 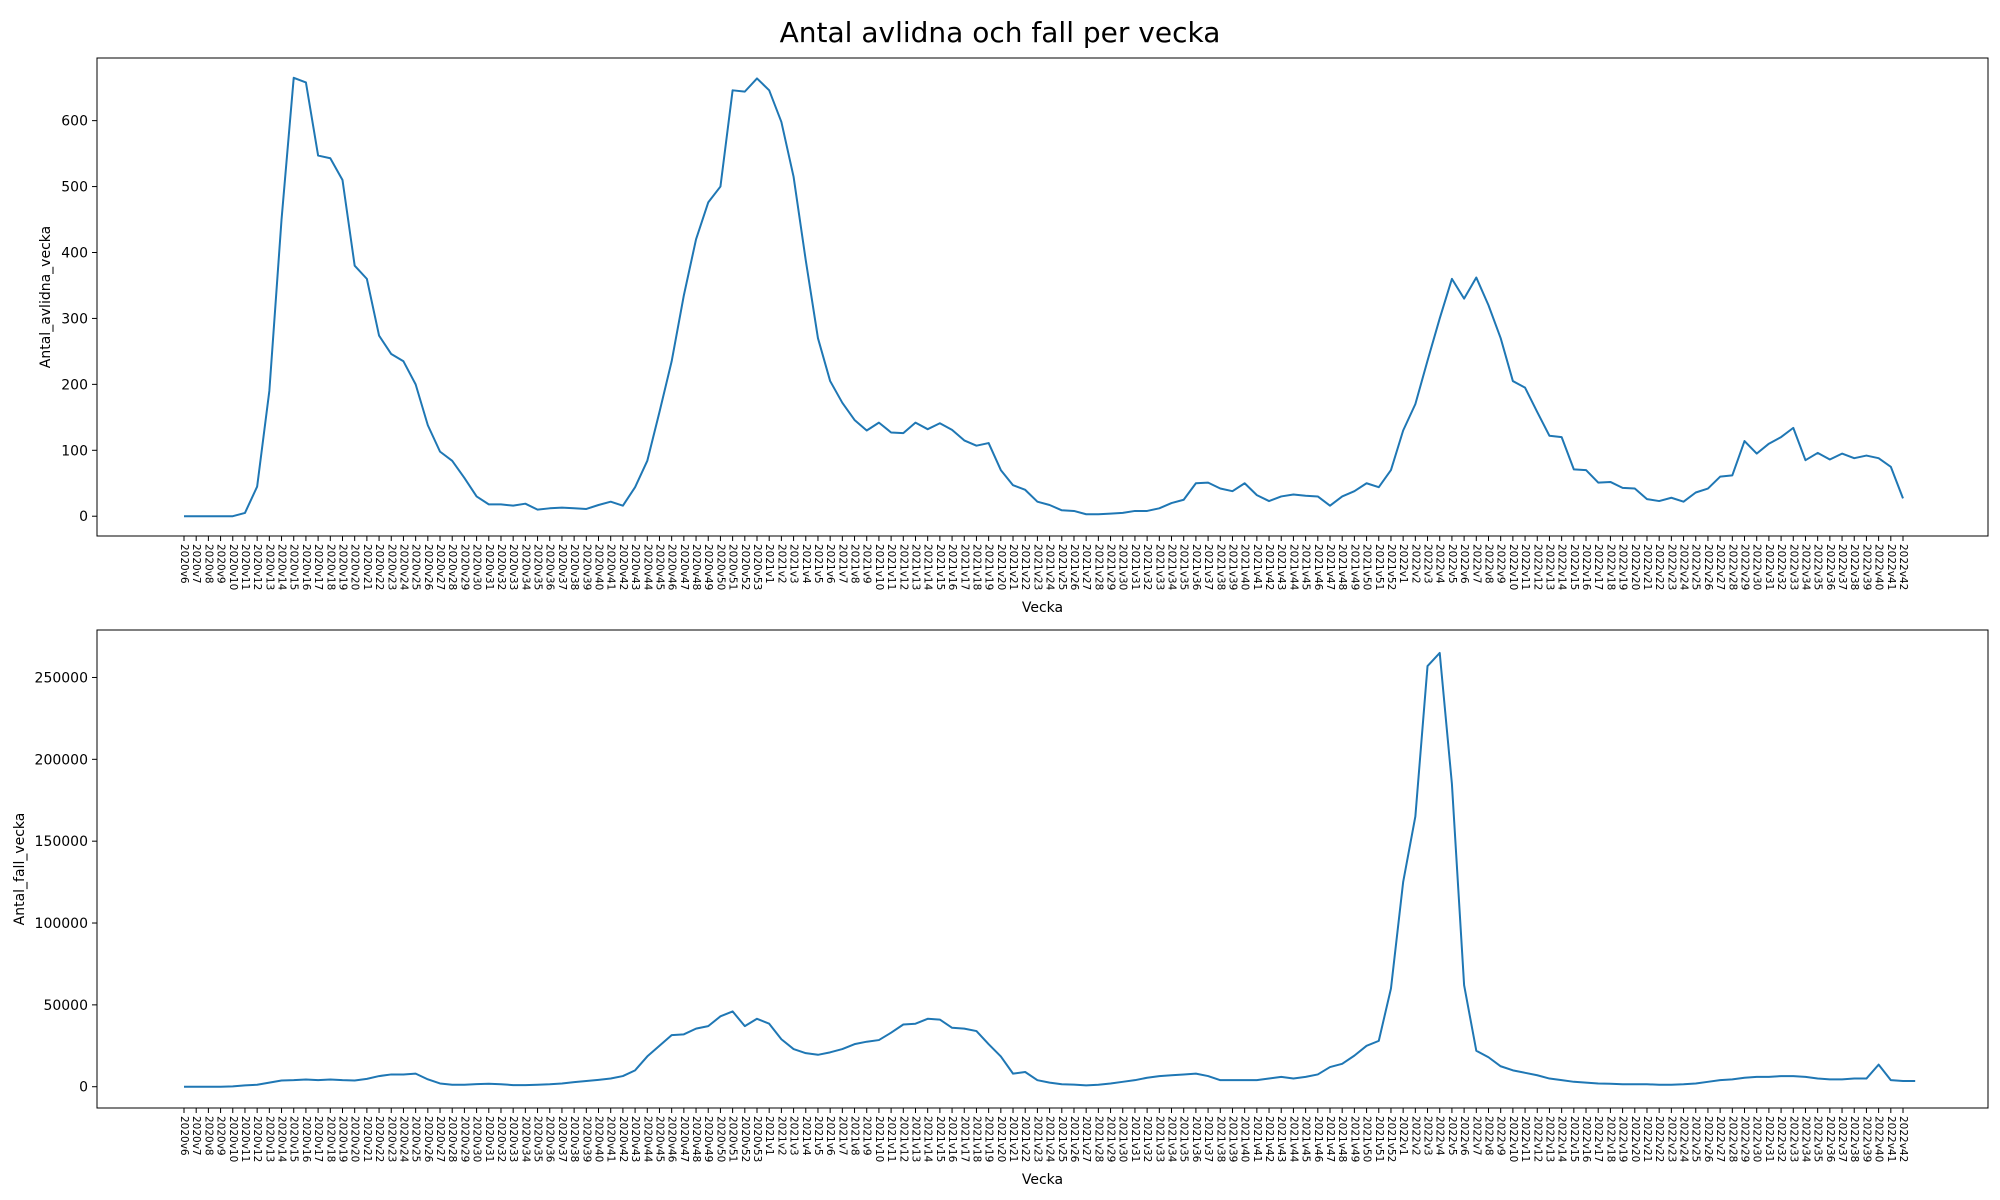 What do you see at coordinates (367, 1139) in the screenshot?
I see `x-tick-label: 2020v21` at bounding box center [367, 1139].